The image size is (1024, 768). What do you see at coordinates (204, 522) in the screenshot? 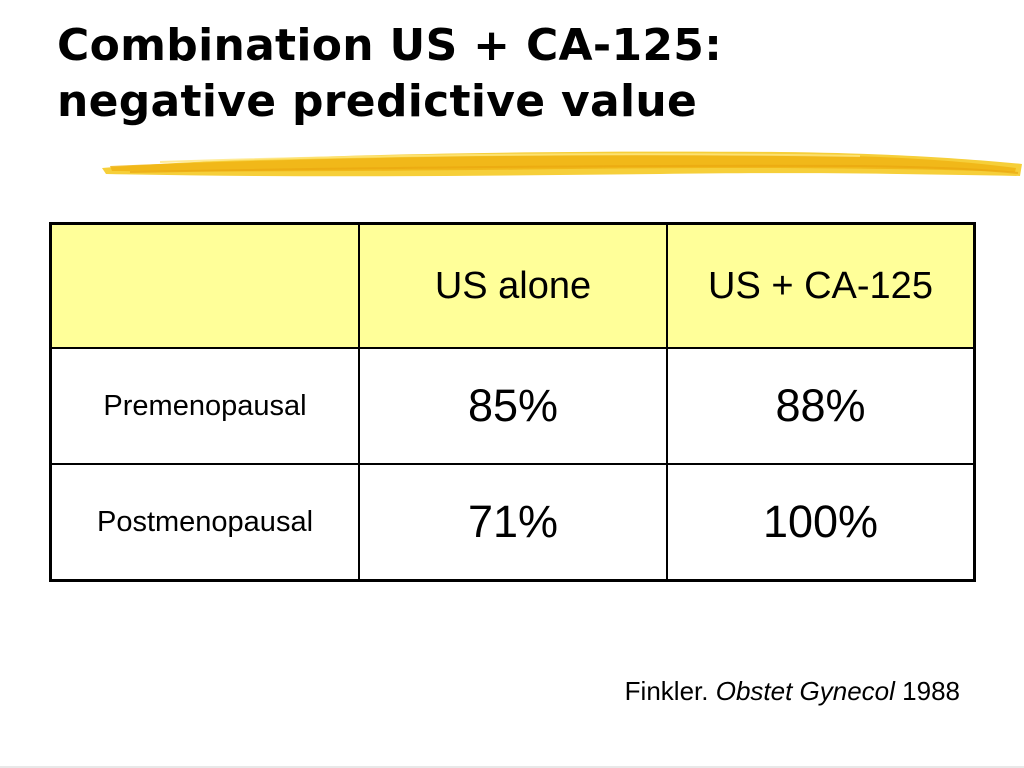
I see `row-label-postmenopausal: Postmenopausal` at bounding box center [204, 522].